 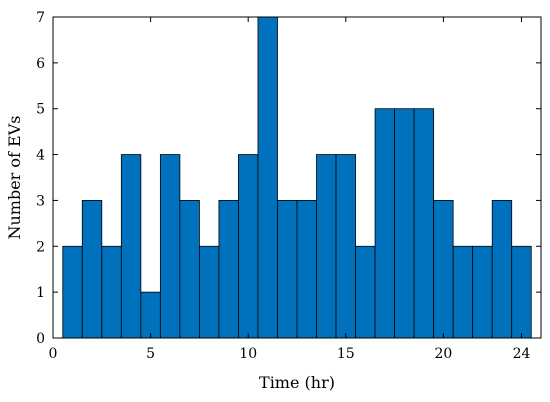 I want to click on y-tick-label: 0, so click(x=40, y=339).